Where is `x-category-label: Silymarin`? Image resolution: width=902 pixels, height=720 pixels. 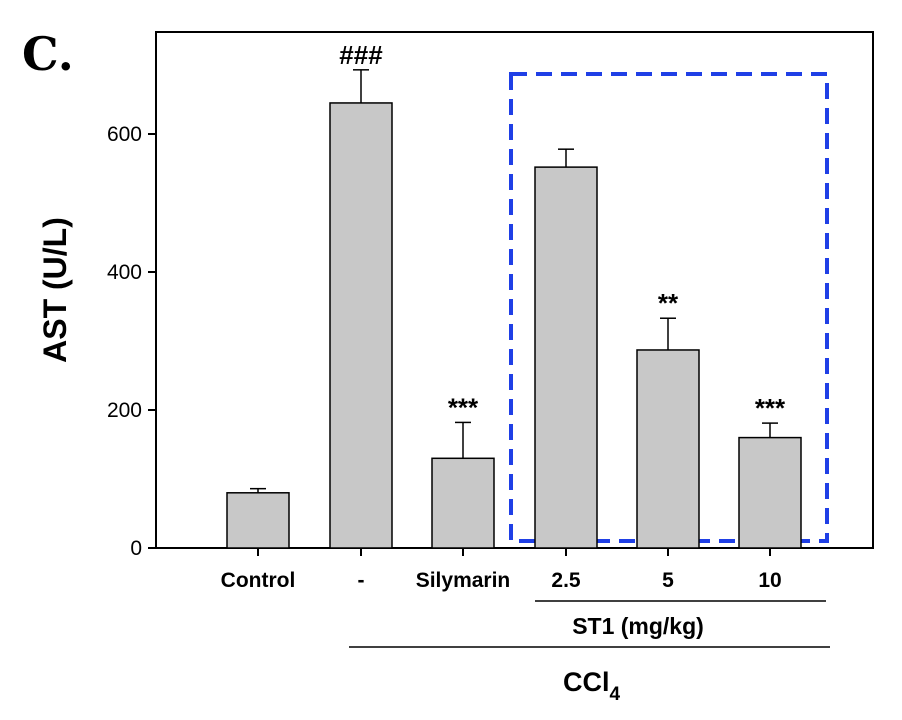
x-category-label: Silymarin is located at coordinates (463, 580).